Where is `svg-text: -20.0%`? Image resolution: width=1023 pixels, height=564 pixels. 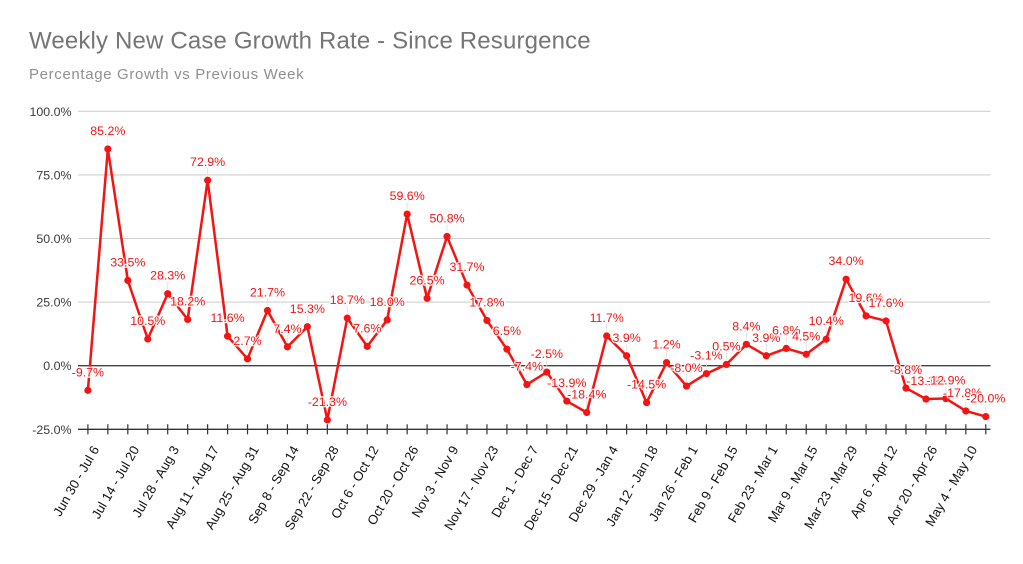
svg-text: -20.0% is located at coordinates (985, 399).